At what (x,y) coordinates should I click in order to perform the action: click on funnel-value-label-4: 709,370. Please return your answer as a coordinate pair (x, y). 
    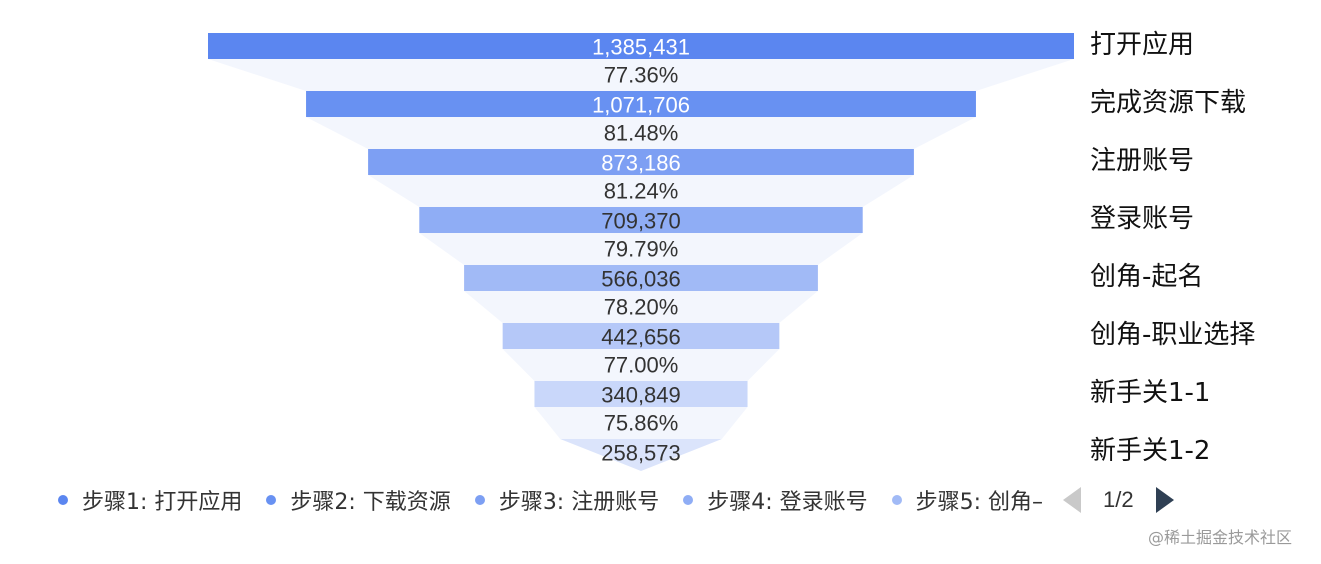
    Looking at the image, I should click on (641, 221).